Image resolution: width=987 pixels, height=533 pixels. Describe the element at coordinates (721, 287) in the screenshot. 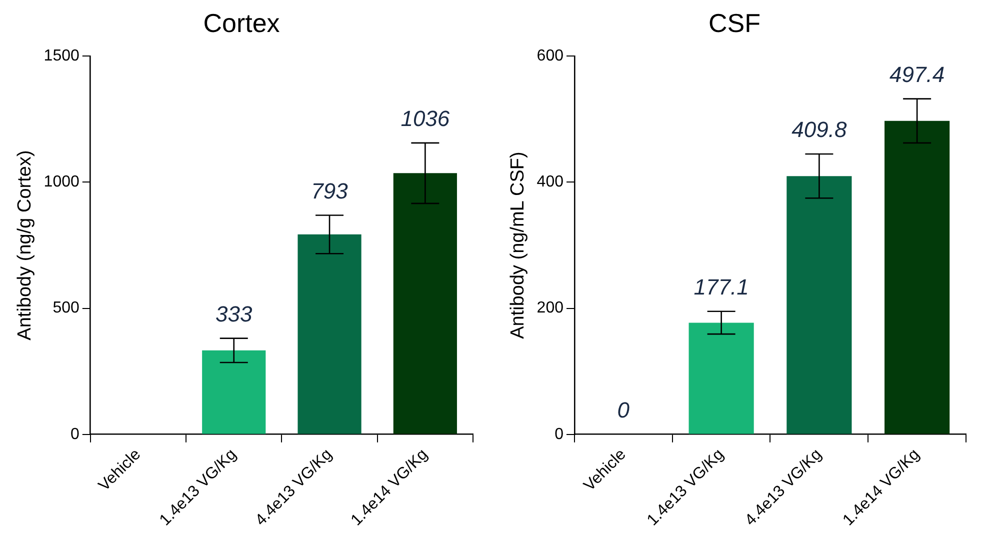

I see `data-label: 177.1` at that location.